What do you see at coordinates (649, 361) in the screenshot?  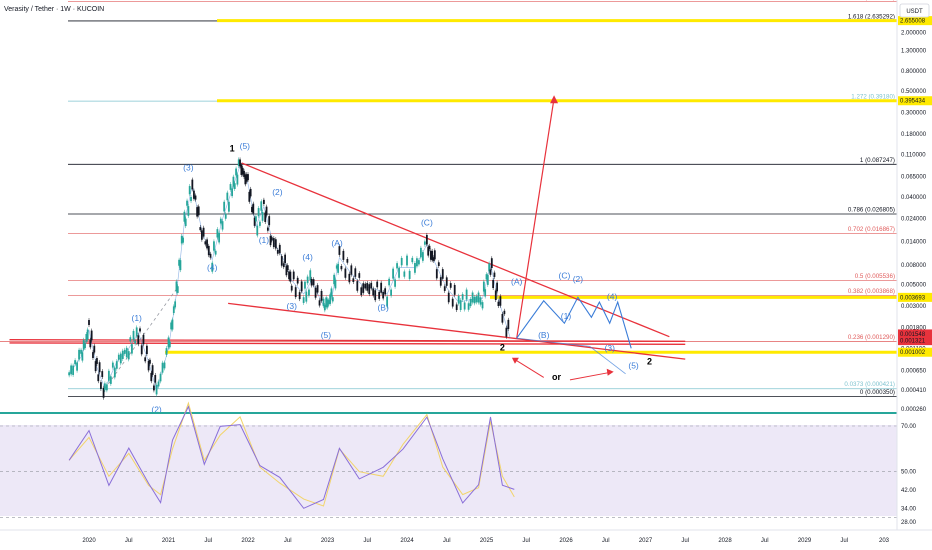 I see `wave-label: 2` at bounding box center [649, 361].